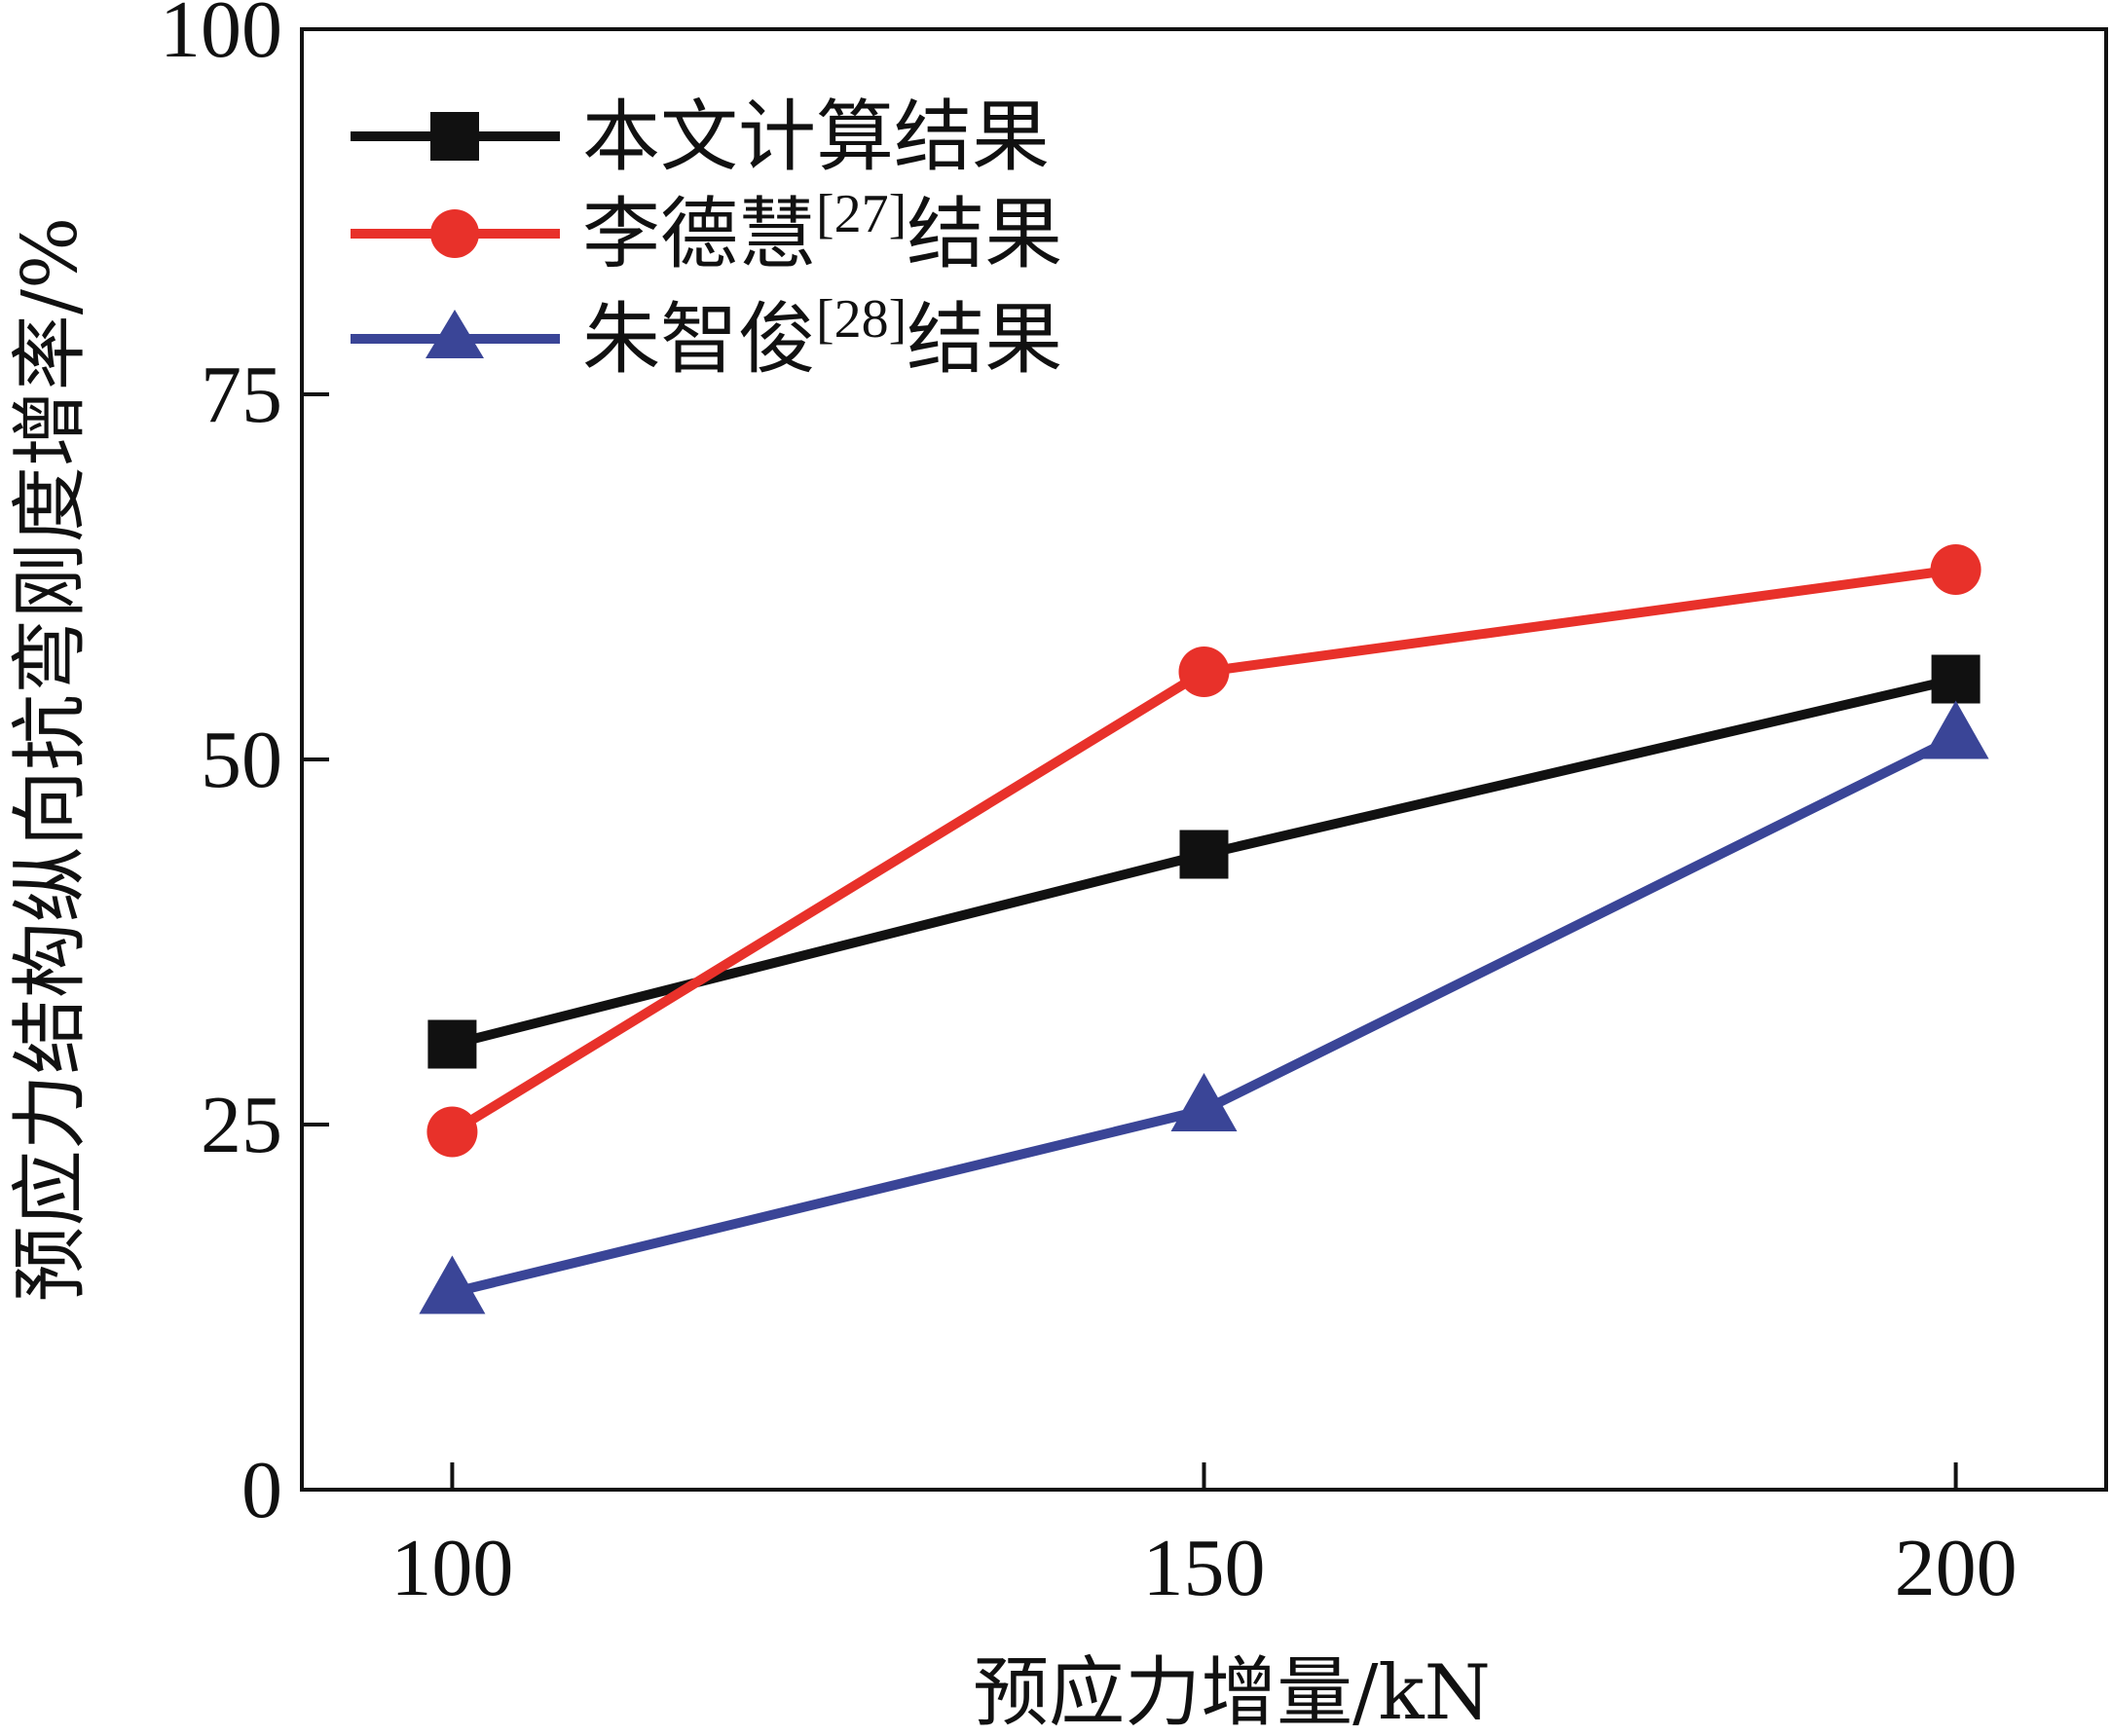  I want to click on legend-label-series-2: 李德慧, so click(699, 234).